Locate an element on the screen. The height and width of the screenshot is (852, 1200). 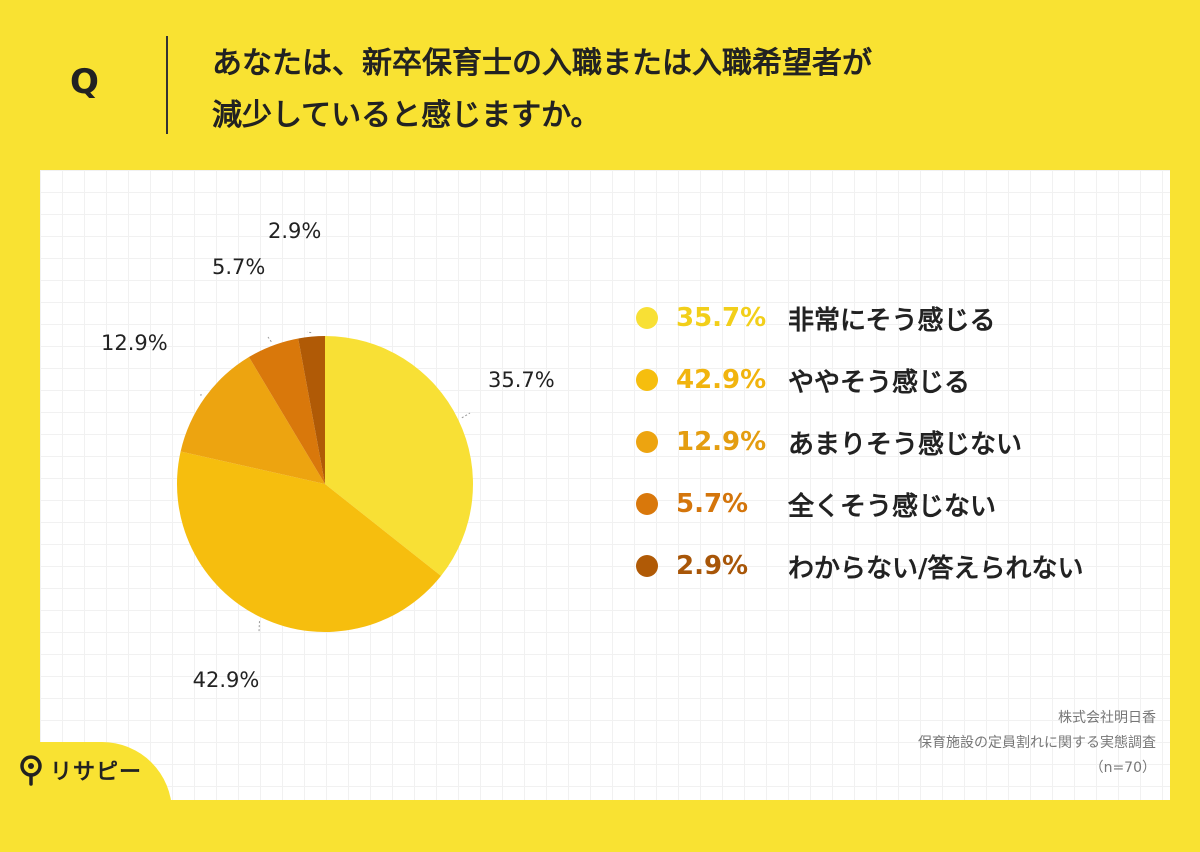
legend-label: 全くそう感じない is located at coordinates (892, 504).